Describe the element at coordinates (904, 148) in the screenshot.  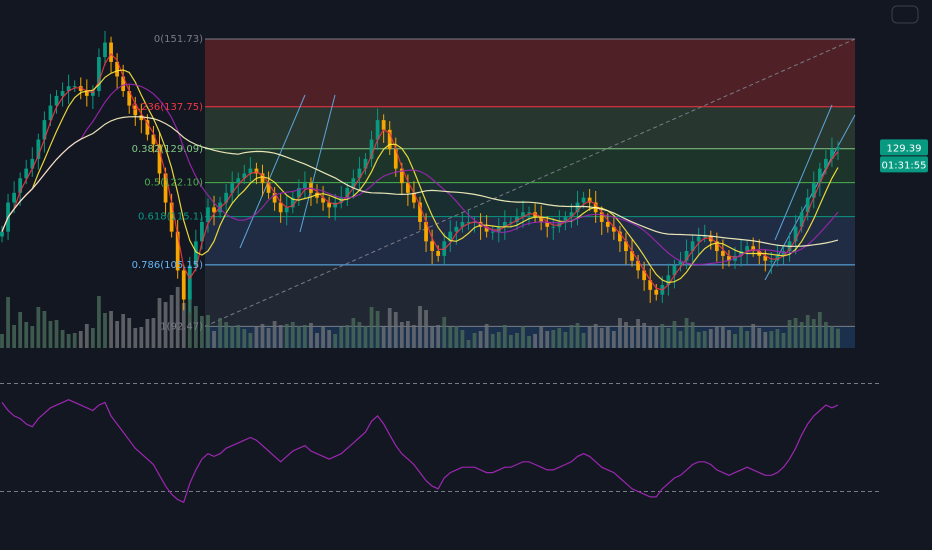
I see `last-price-label: 129.39` at that location.